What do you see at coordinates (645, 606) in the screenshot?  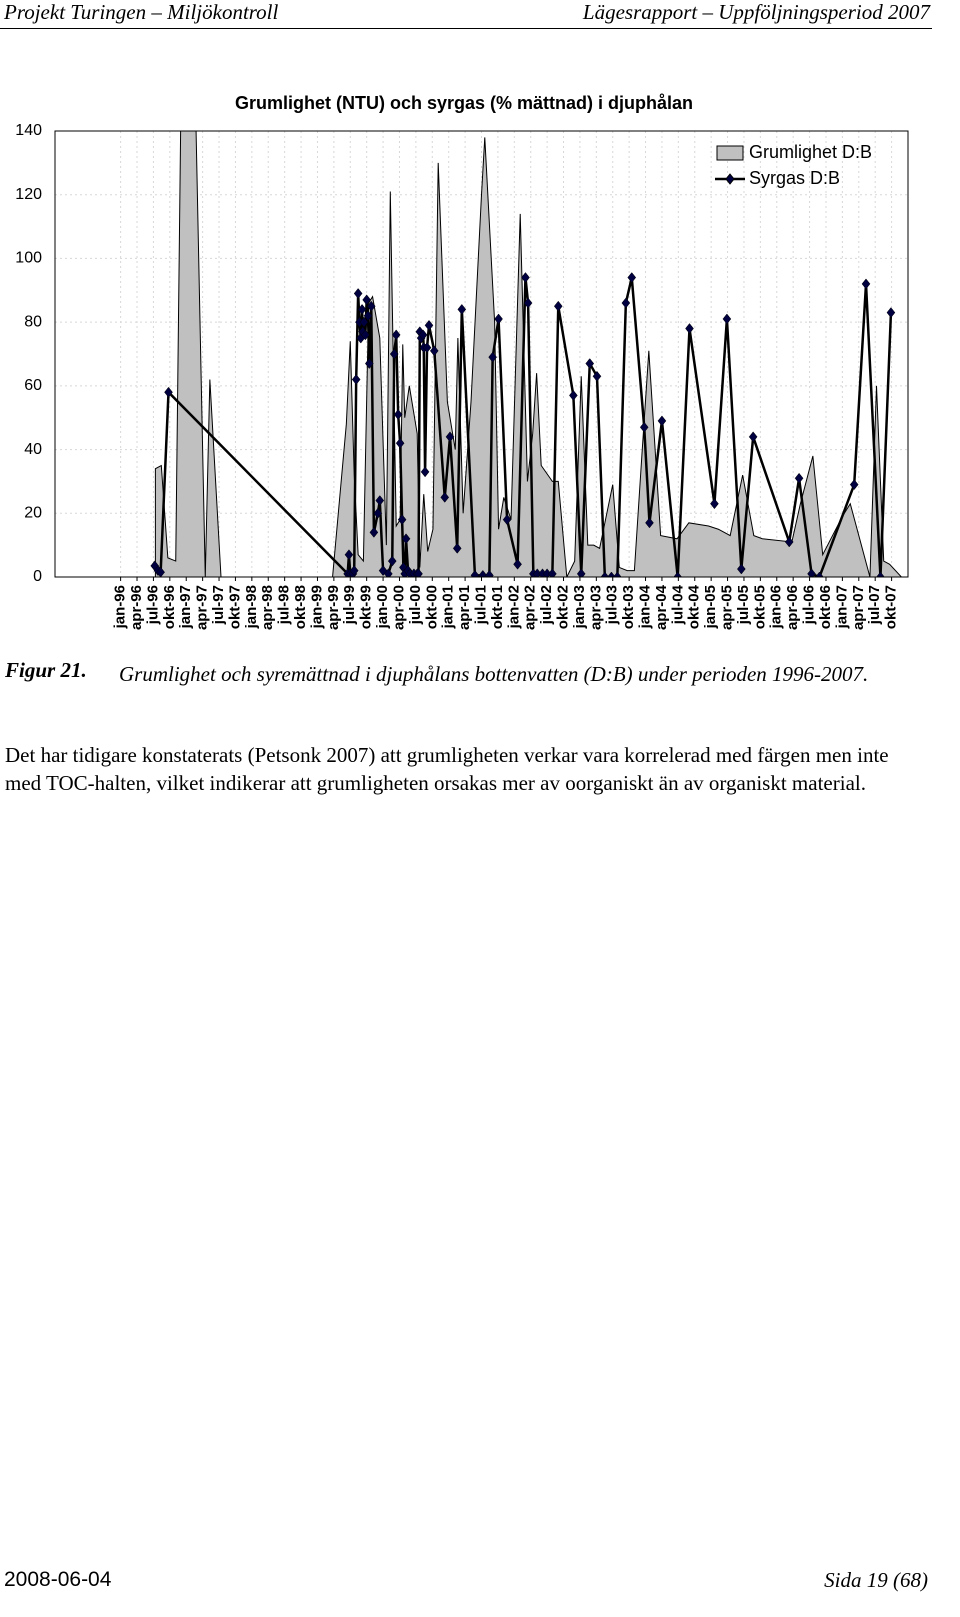 I see `x-tick-label: jan-04` at bounding box center [645, 606].